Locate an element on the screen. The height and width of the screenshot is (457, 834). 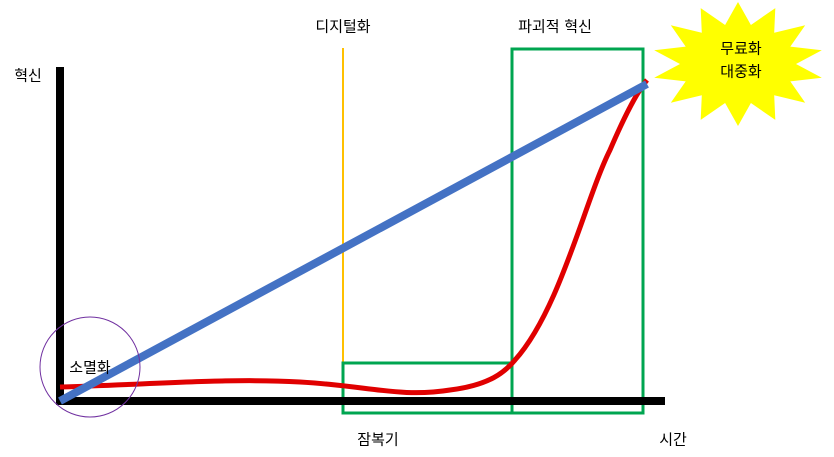
y-axis-label: 혁신 is located at coordinates (28, 76).